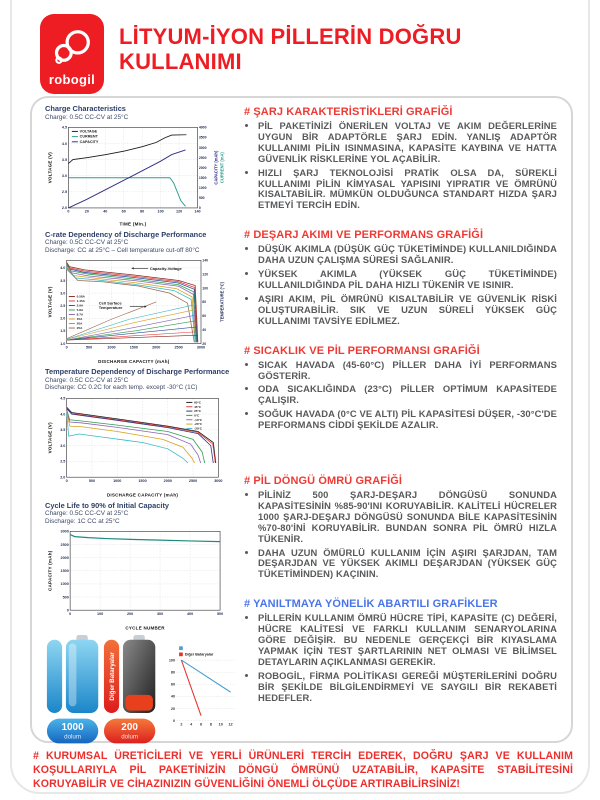  What do you see at coordinates (89, 137) in the screenshot?
I see `svg-text: CURRENT` at bounding box center [89, 137].